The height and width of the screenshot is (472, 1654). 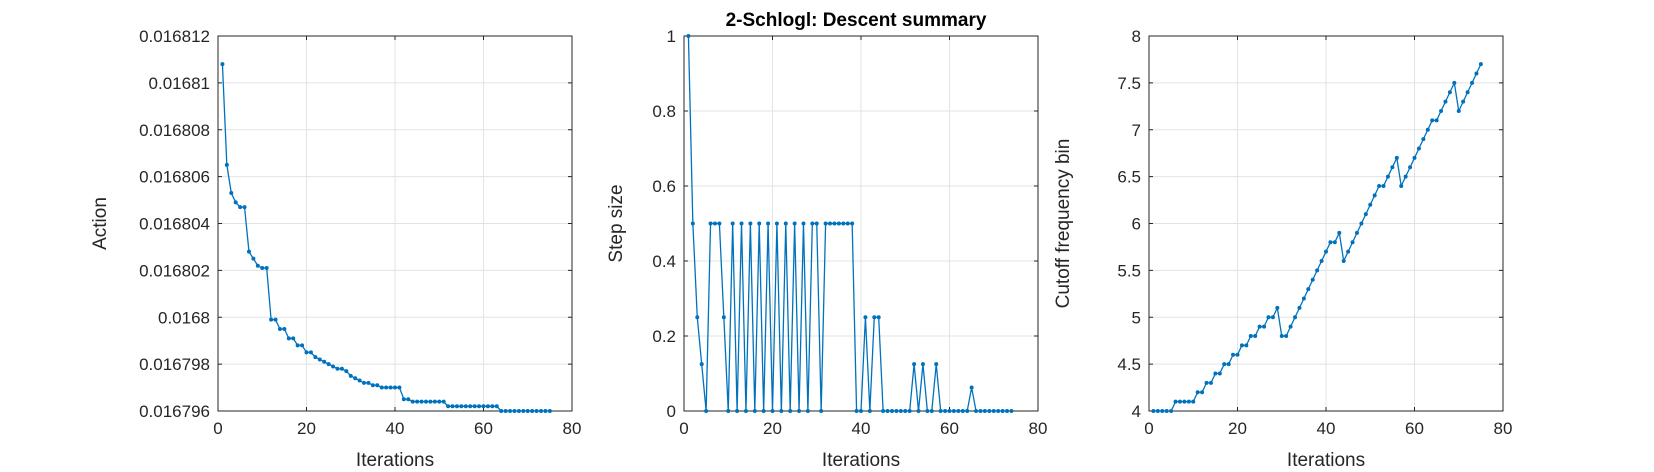 I want to click on y-tick-label: 6, so click(x=1136, y=224).